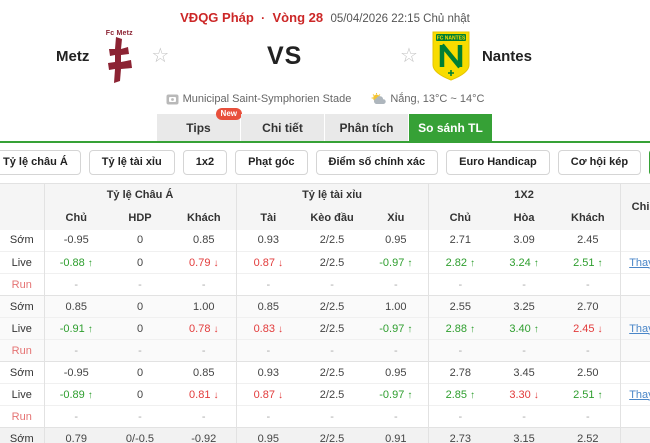 The width and height of the screenshot is (650, 443). I want to click on filter-over-under: Tỷ lệ tài xỉu, so click(131, 162).